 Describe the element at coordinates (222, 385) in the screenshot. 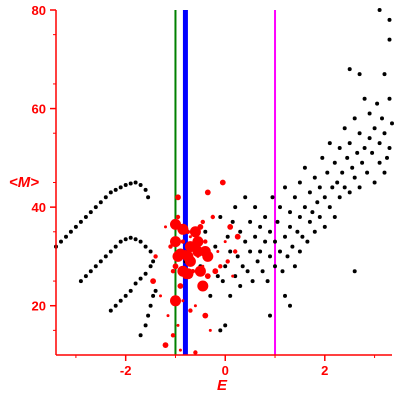

I see `x-axis-title: E` at that location.